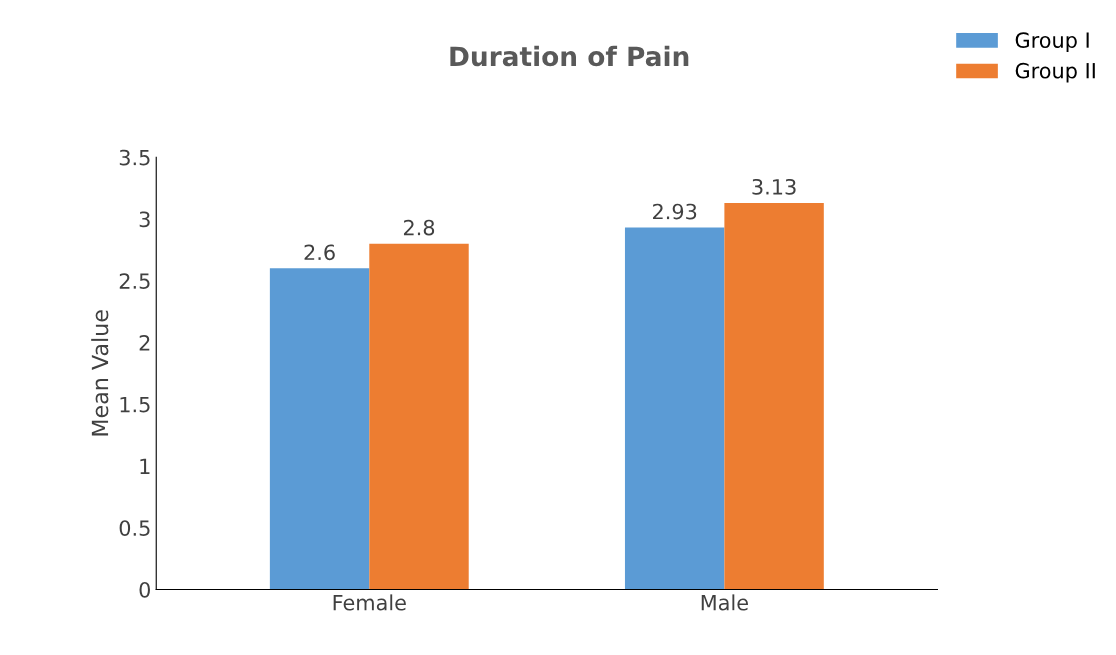 The image size is (1116, 655). I want to click on data-label: 2.93, so click(675, 211).